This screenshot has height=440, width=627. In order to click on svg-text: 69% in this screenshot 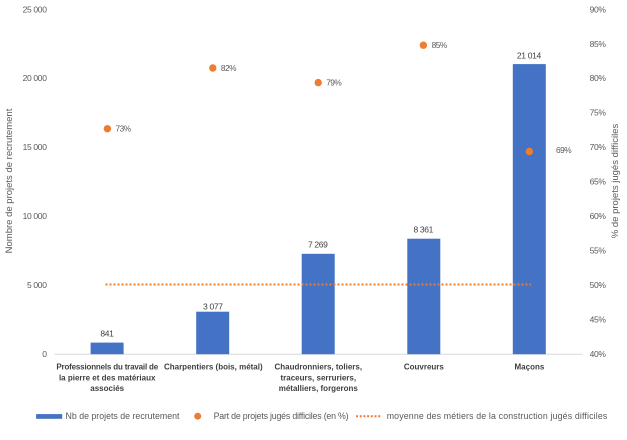, I will do `click(564, 150)`.